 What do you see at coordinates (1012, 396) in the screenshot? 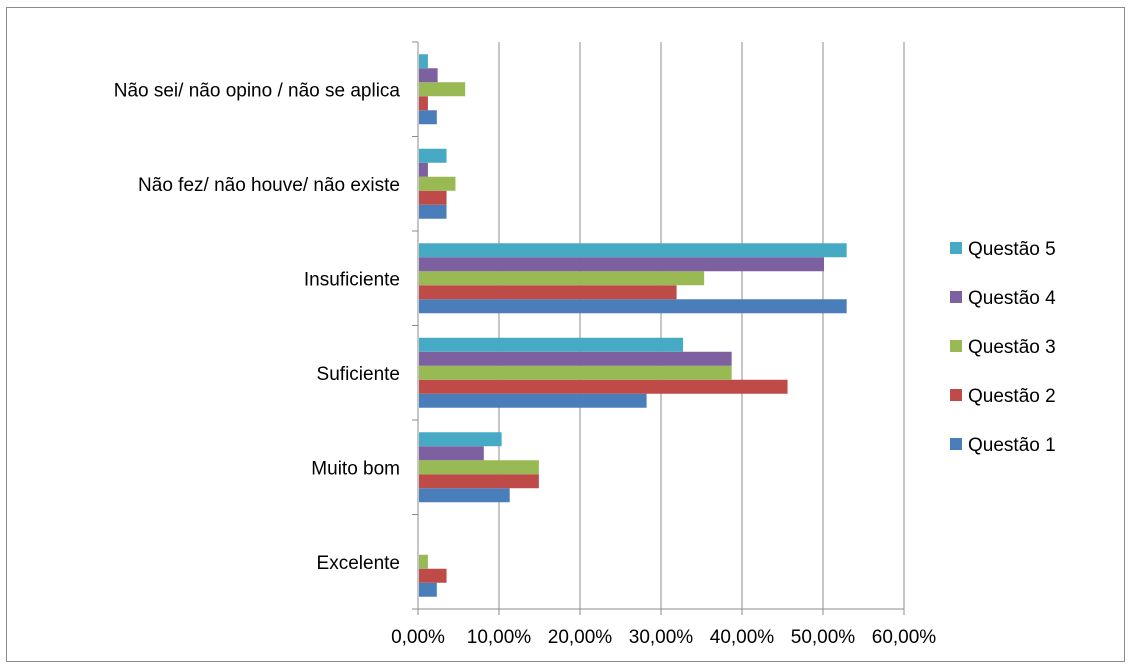
I see `legend-label: Questão 2` at bounding box center [1012, 396].